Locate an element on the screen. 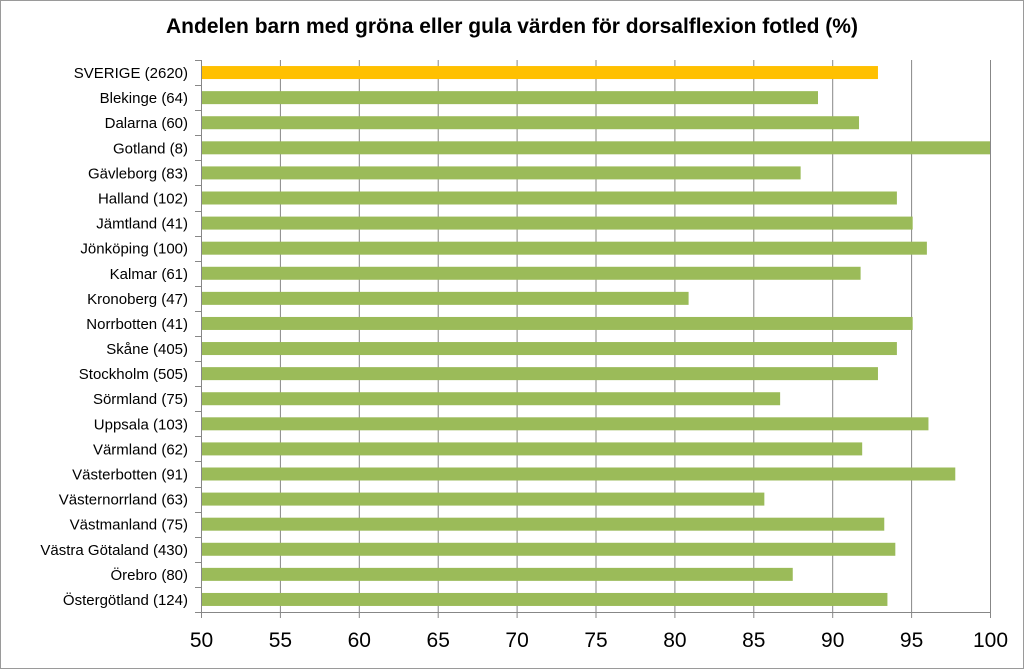 The width and height of the screenshot is (1024, 669). x-tick-label: 90 is located at coordinates (832, 640).